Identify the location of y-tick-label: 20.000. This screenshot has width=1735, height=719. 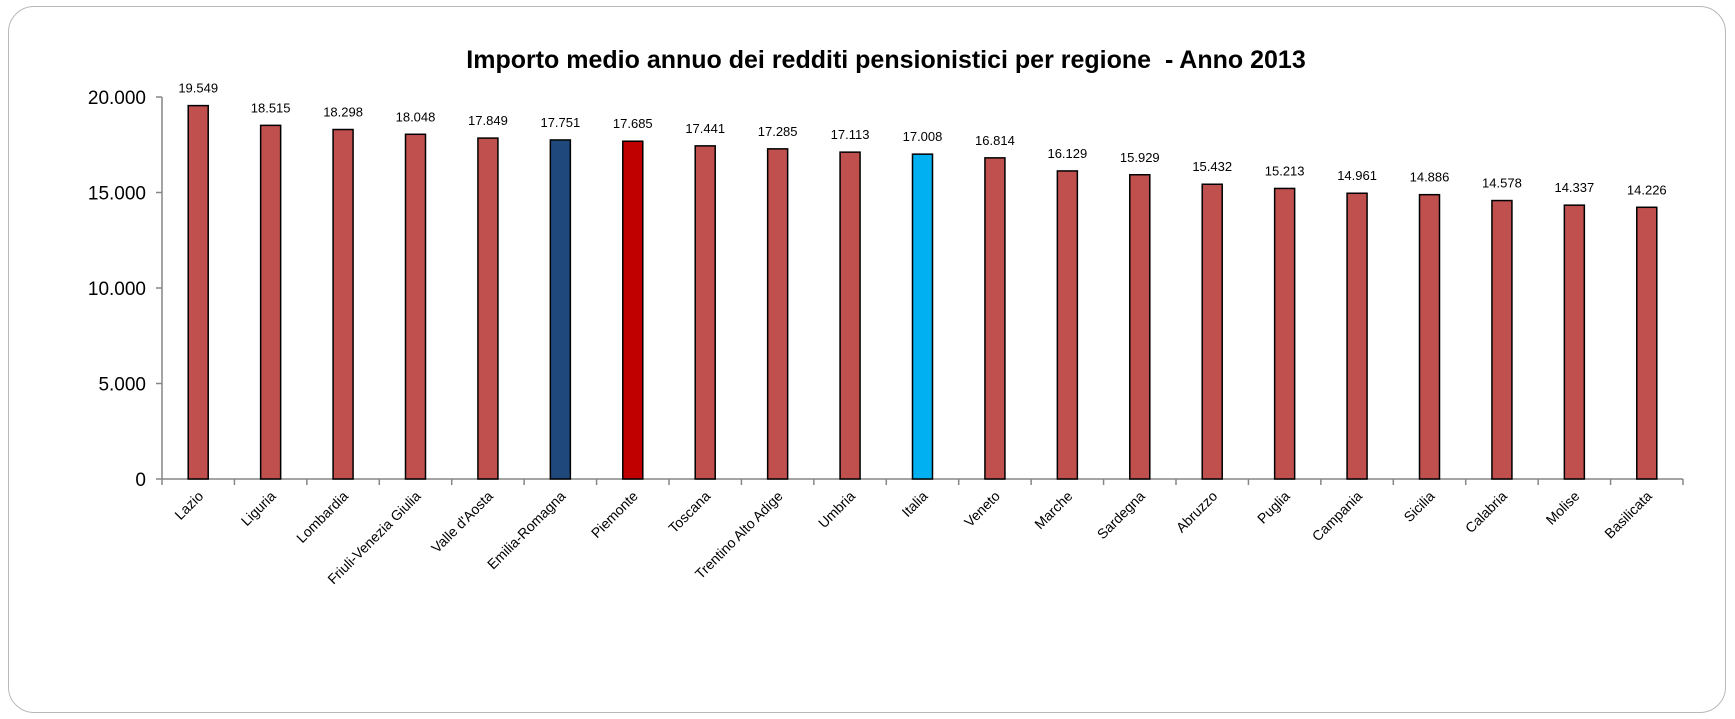
(117, 98).